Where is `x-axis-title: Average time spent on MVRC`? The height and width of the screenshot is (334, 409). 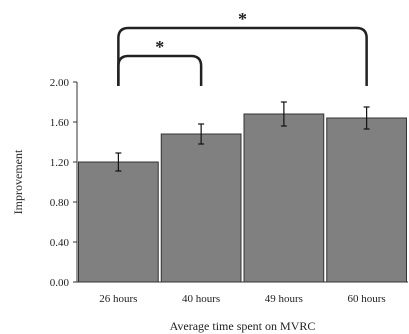 x-axis-title: Average time spent on MVRC is located at coordinates (243, 326).